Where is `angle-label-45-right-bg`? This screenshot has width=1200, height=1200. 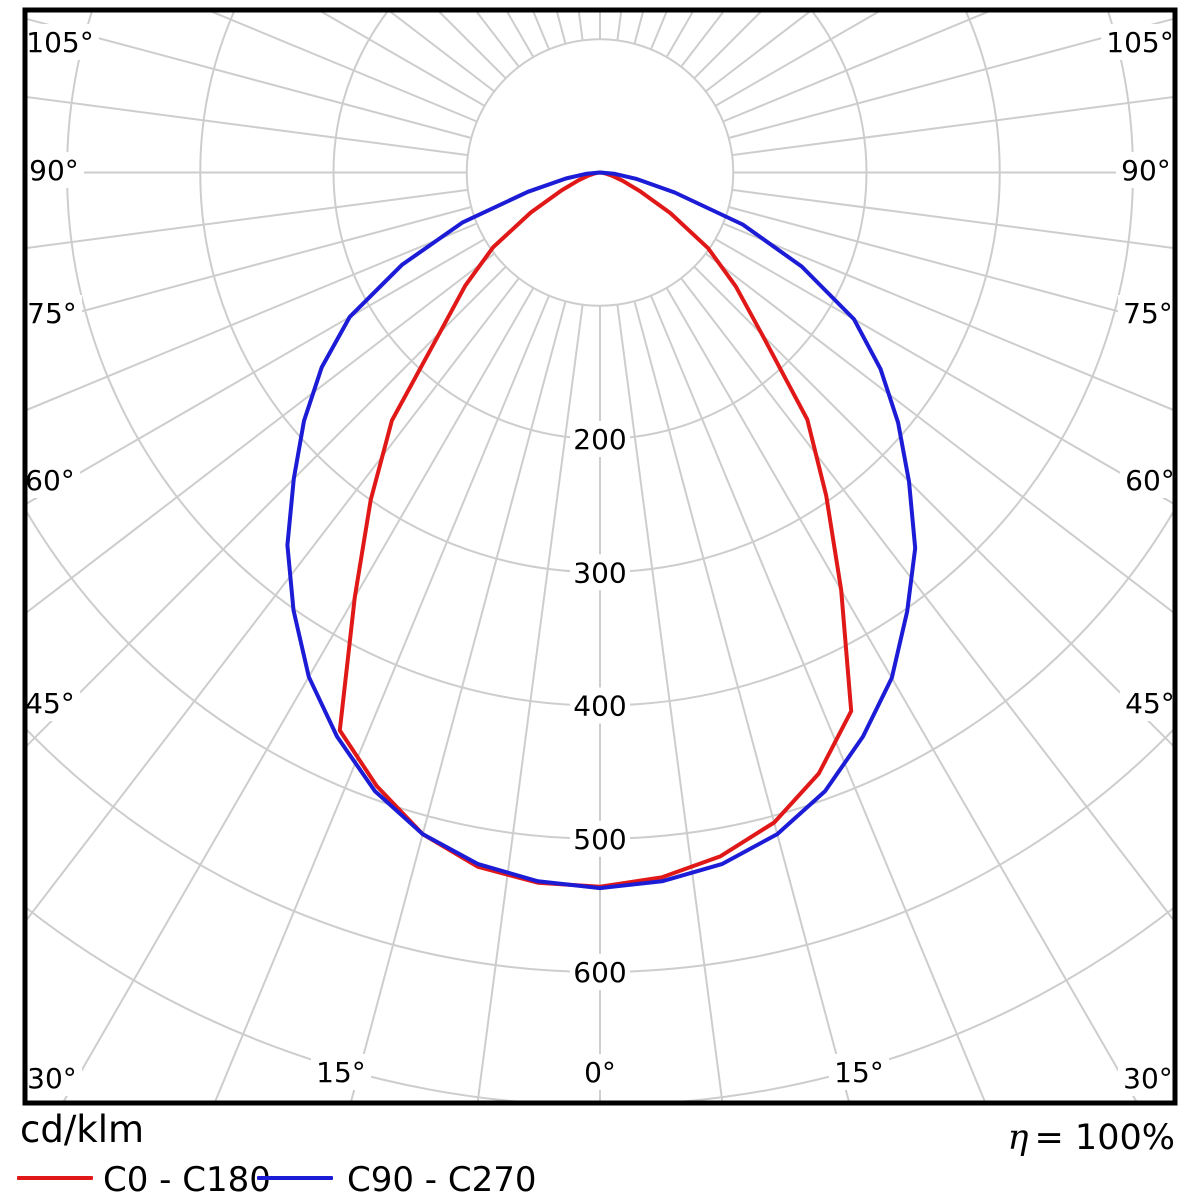
angle-label-45-right-bg is located at coordinates (1150, 703).